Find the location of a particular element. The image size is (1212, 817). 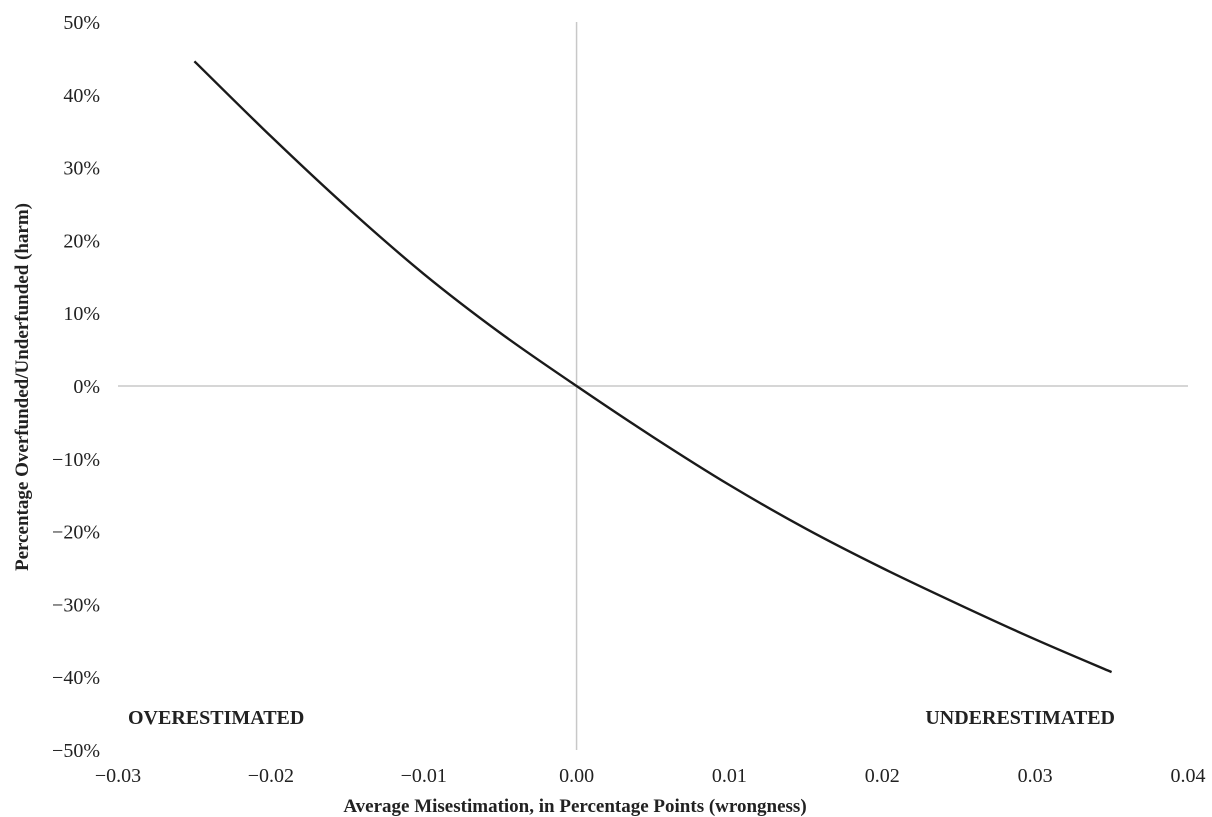

x-tick-label: −0.01 is located at coordinates (424, 776).